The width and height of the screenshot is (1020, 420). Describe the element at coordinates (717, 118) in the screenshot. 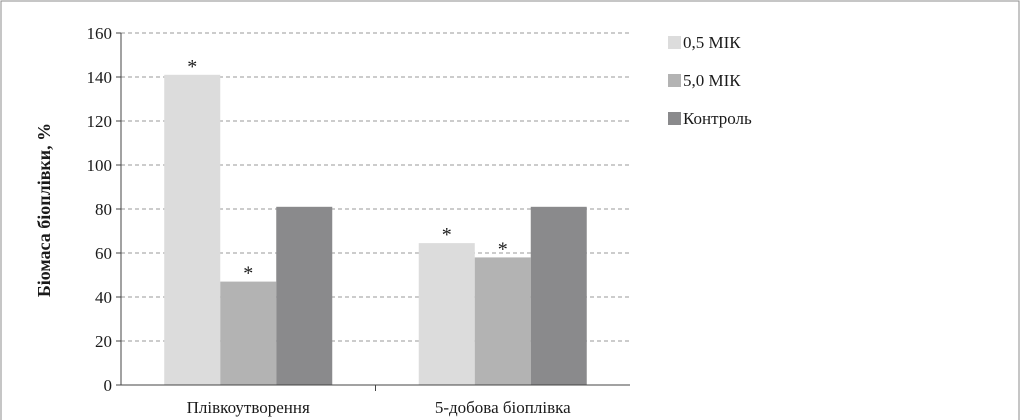

I see `legend-entry: Контроль` at that location.